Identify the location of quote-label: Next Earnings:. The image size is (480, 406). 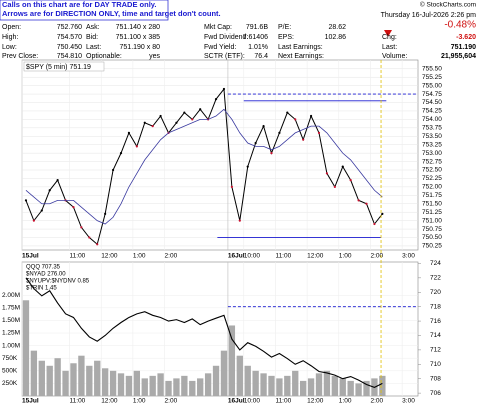
(301, 56).